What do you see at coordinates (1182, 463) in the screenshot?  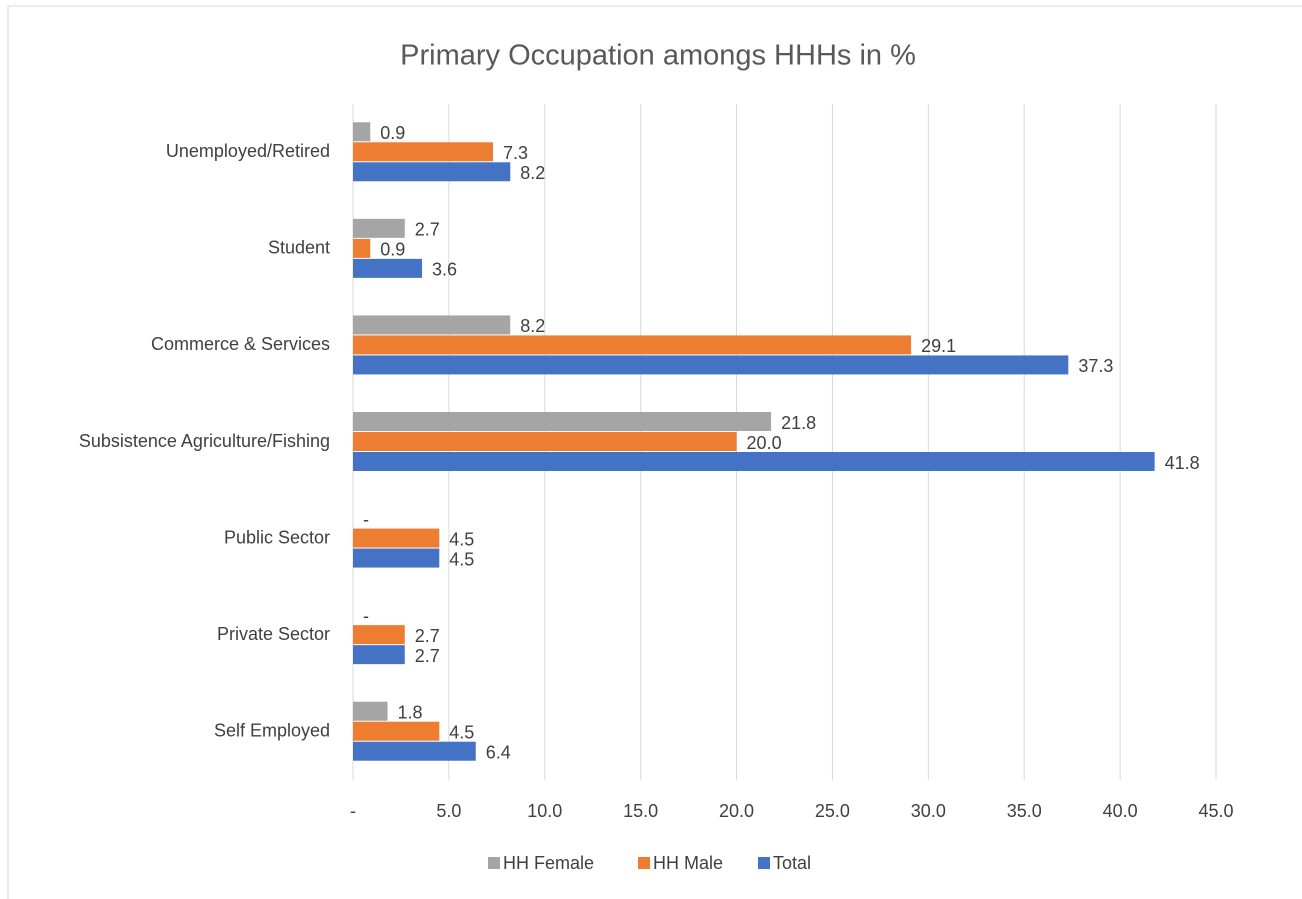 I see `data-label: 41.8` at bounding box center [1182, 463].